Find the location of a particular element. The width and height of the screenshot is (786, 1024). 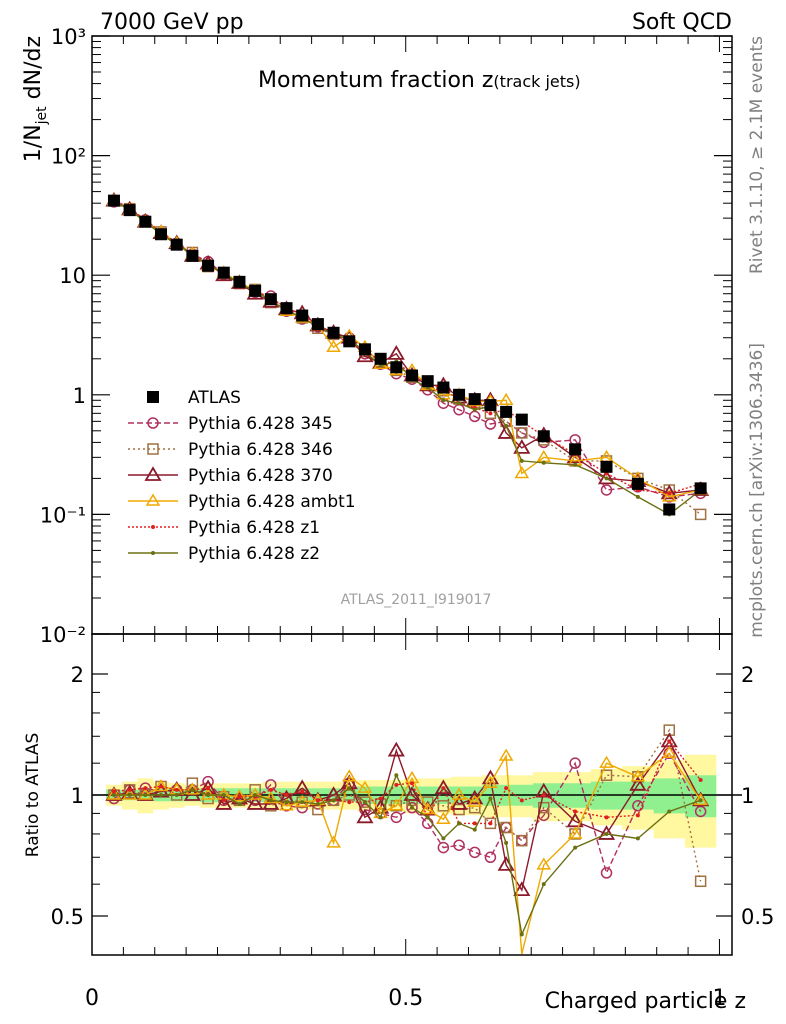

series-1-marker is located at coordinates (606, 490).